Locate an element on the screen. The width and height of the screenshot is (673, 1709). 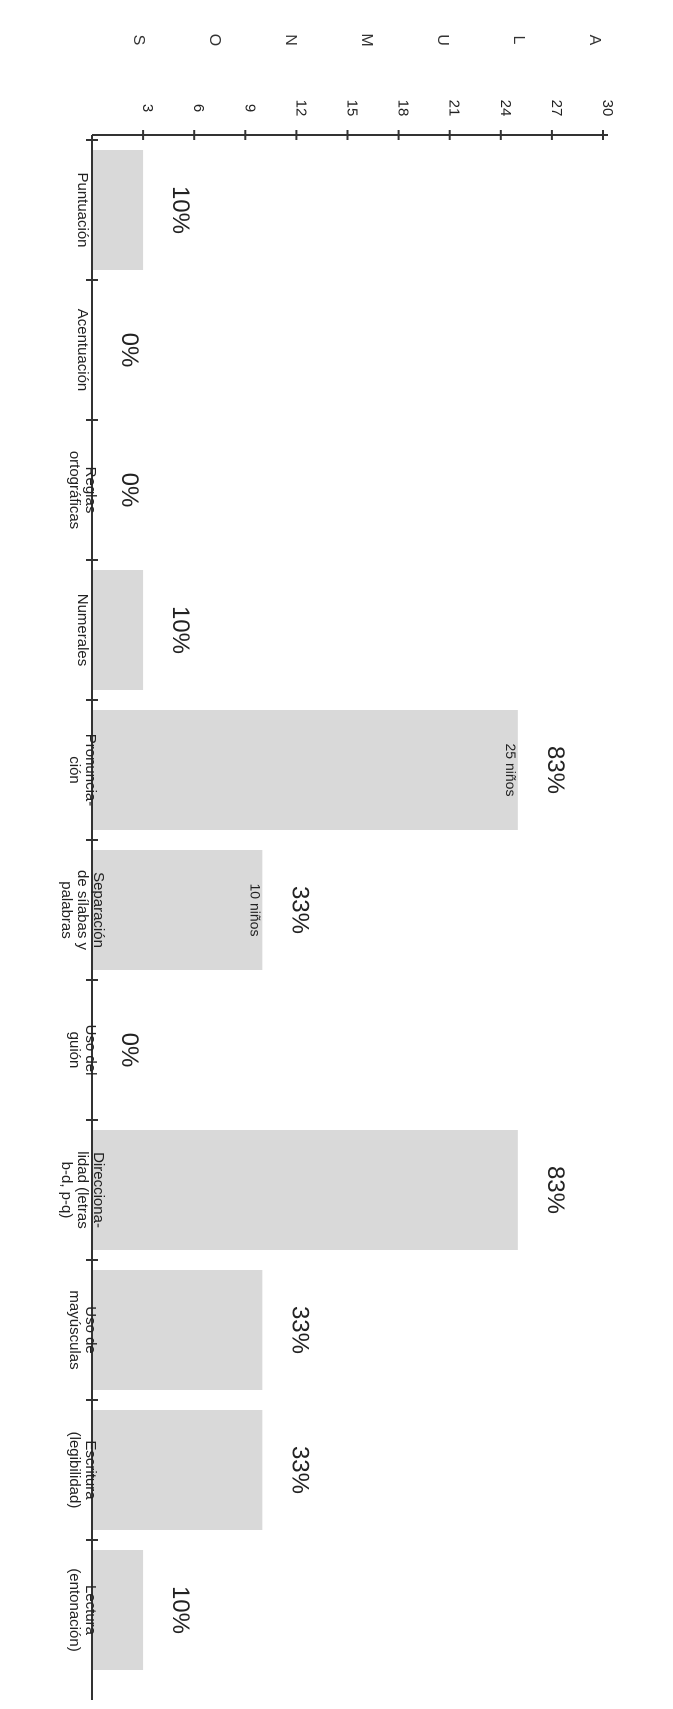
category-label-line: lidad (letras is located at coordinates (82, 1190).